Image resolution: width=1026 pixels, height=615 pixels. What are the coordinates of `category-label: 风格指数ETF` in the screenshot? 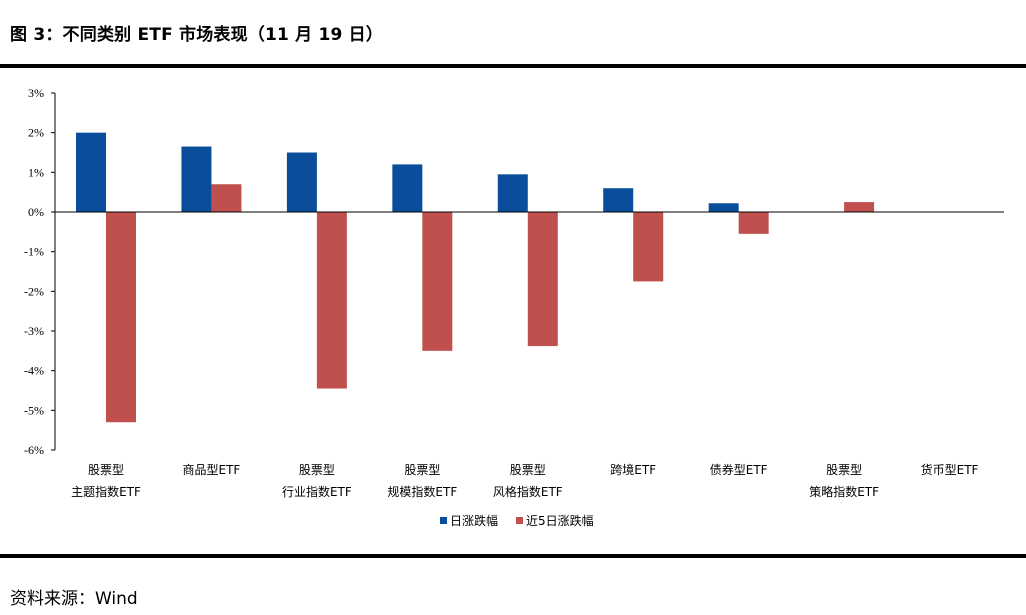 It's located at (528, 491).